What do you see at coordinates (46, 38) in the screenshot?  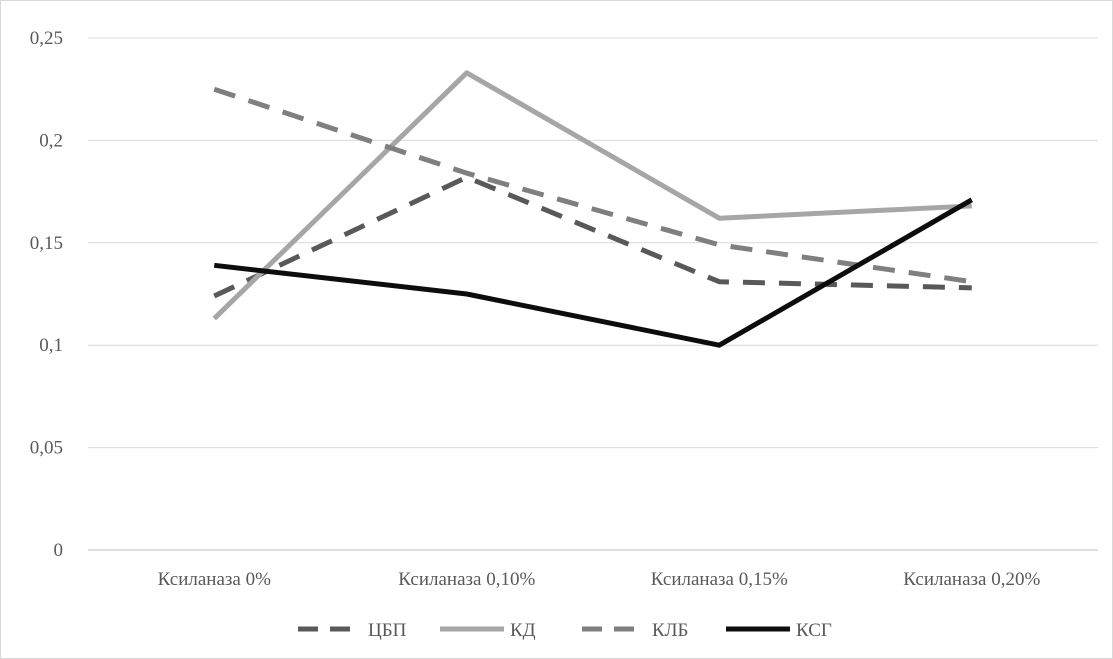 I see `y-tick-label: 0,25` at bounding box center [46, 38].